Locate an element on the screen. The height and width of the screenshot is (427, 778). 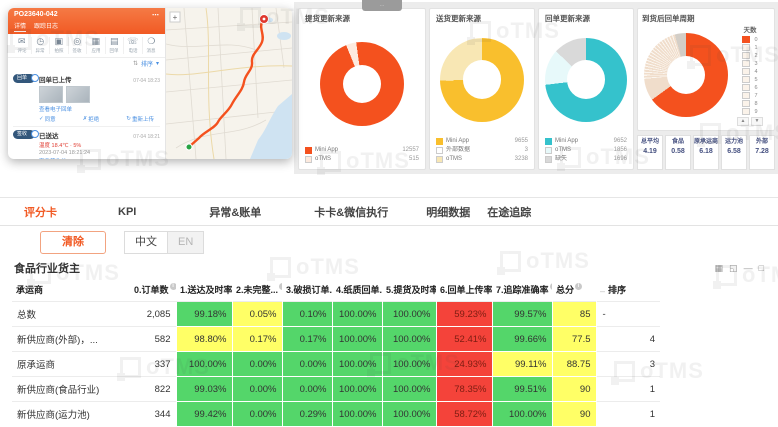
pod-cycle-donut is located at coordinates (686, 75).